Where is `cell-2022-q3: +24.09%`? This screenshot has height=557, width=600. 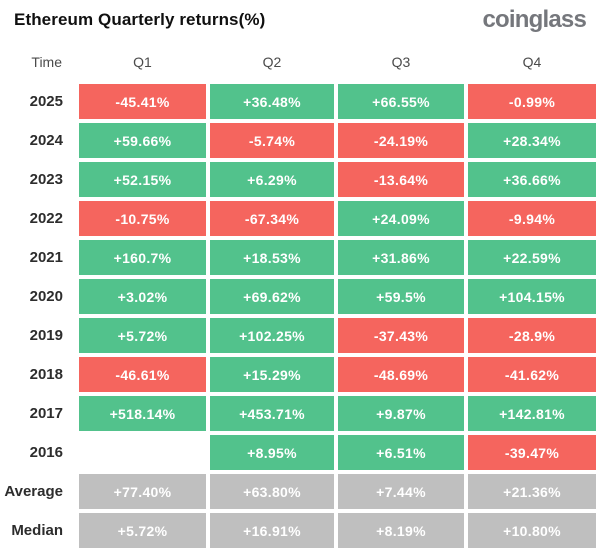 cell-2022-q3: +24.09% is located at coordinates (401, 218).